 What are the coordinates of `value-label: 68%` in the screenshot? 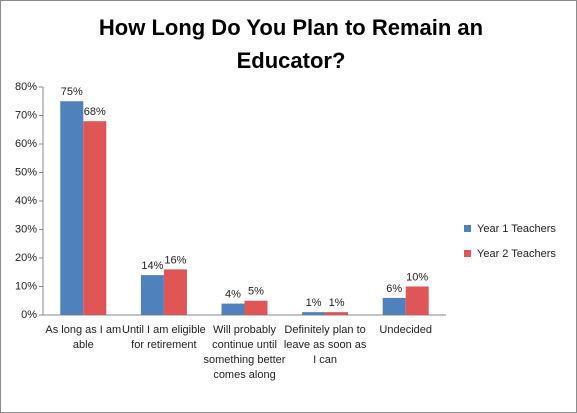 It's located at (95, 112).